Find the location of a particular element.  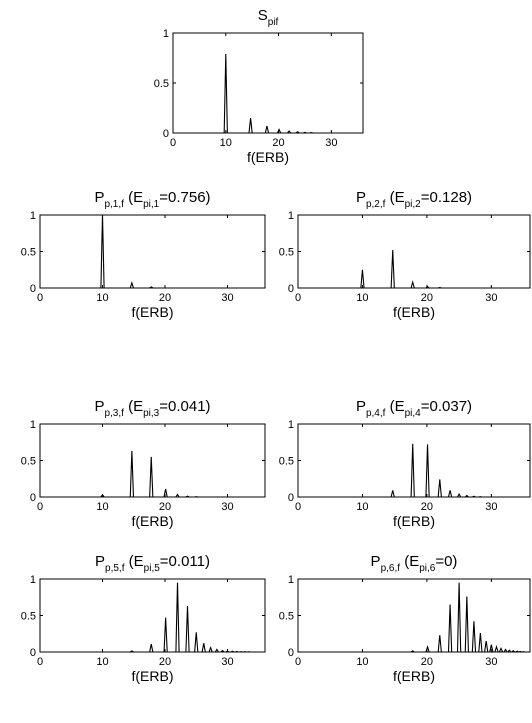

chart-4: 0 10 20 30 0 0.5 1 f(ERB) Pp,3,f (Epi,3=0.041) is located at coordinates (143, 463).